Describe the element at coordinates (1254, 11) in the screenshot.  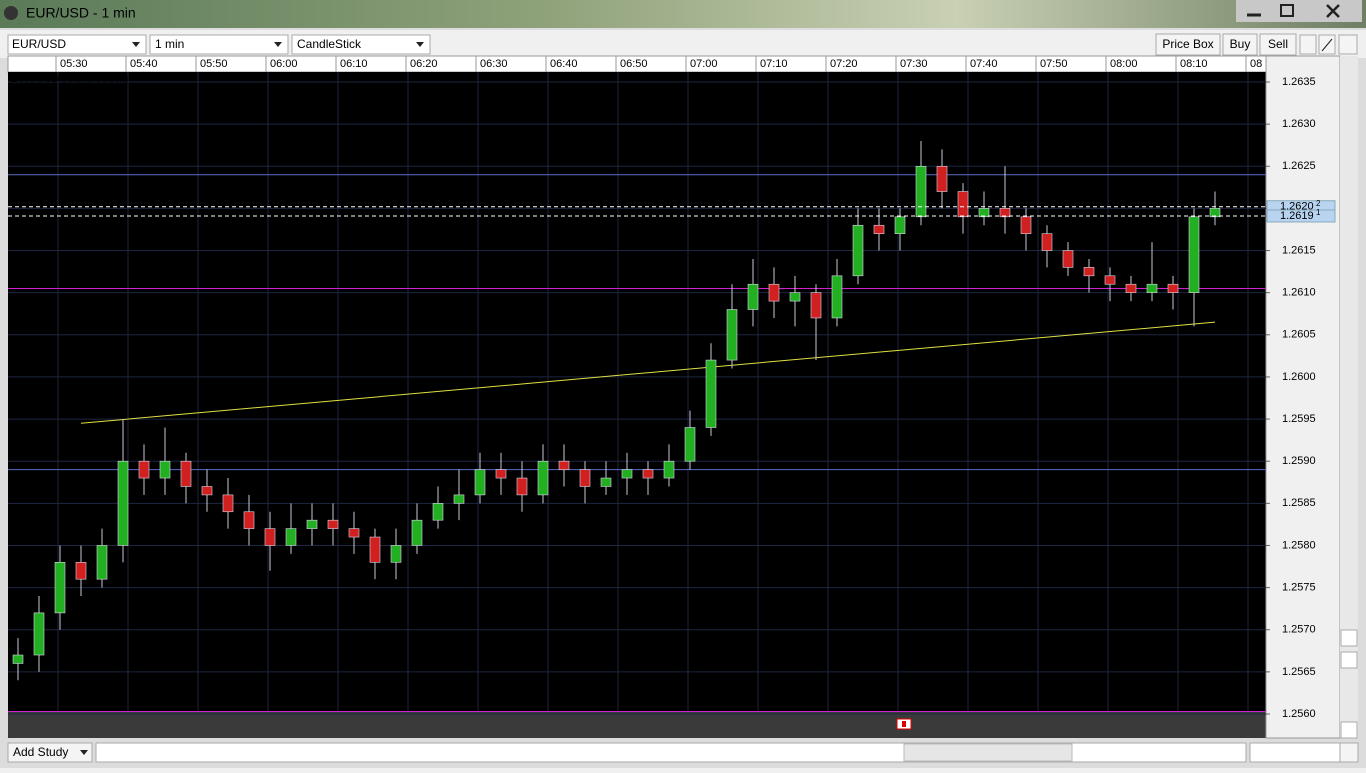
I see `minimize-button` at that location.